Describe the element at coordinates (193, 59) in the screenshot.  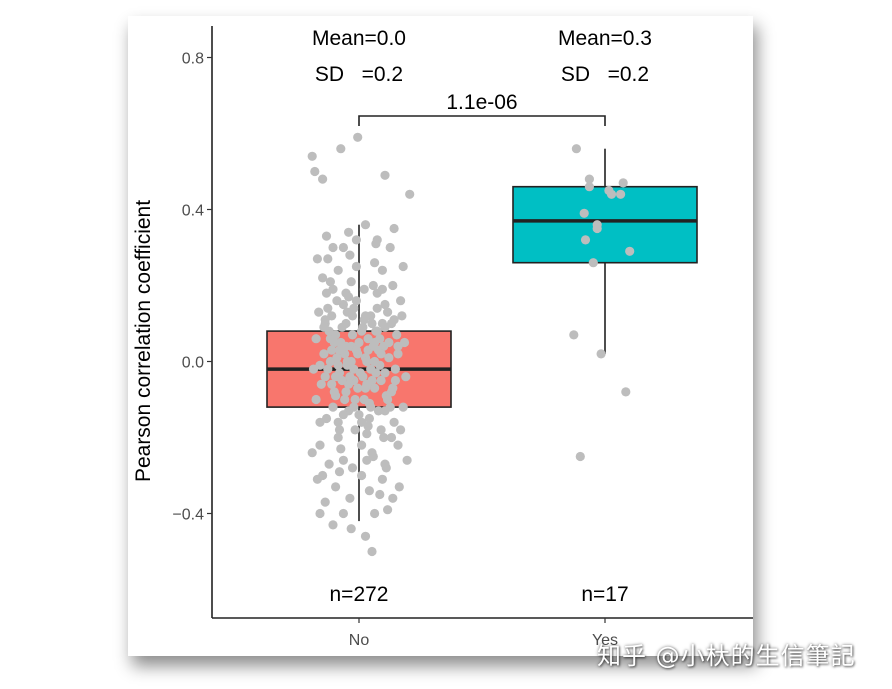
I see `y-tick-label: 0.8` at that location.